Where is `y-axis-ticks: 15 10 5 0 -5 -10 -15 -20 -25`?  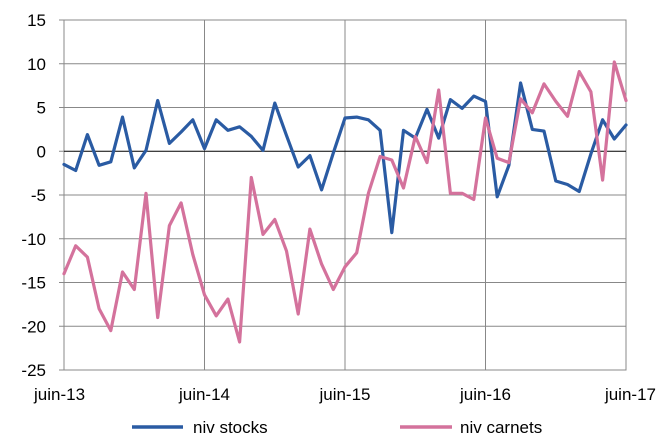
y-axis-ticks: 15 10 5 0 -5 -10 -15 -20 -25 is located at coordinates (33, 195).